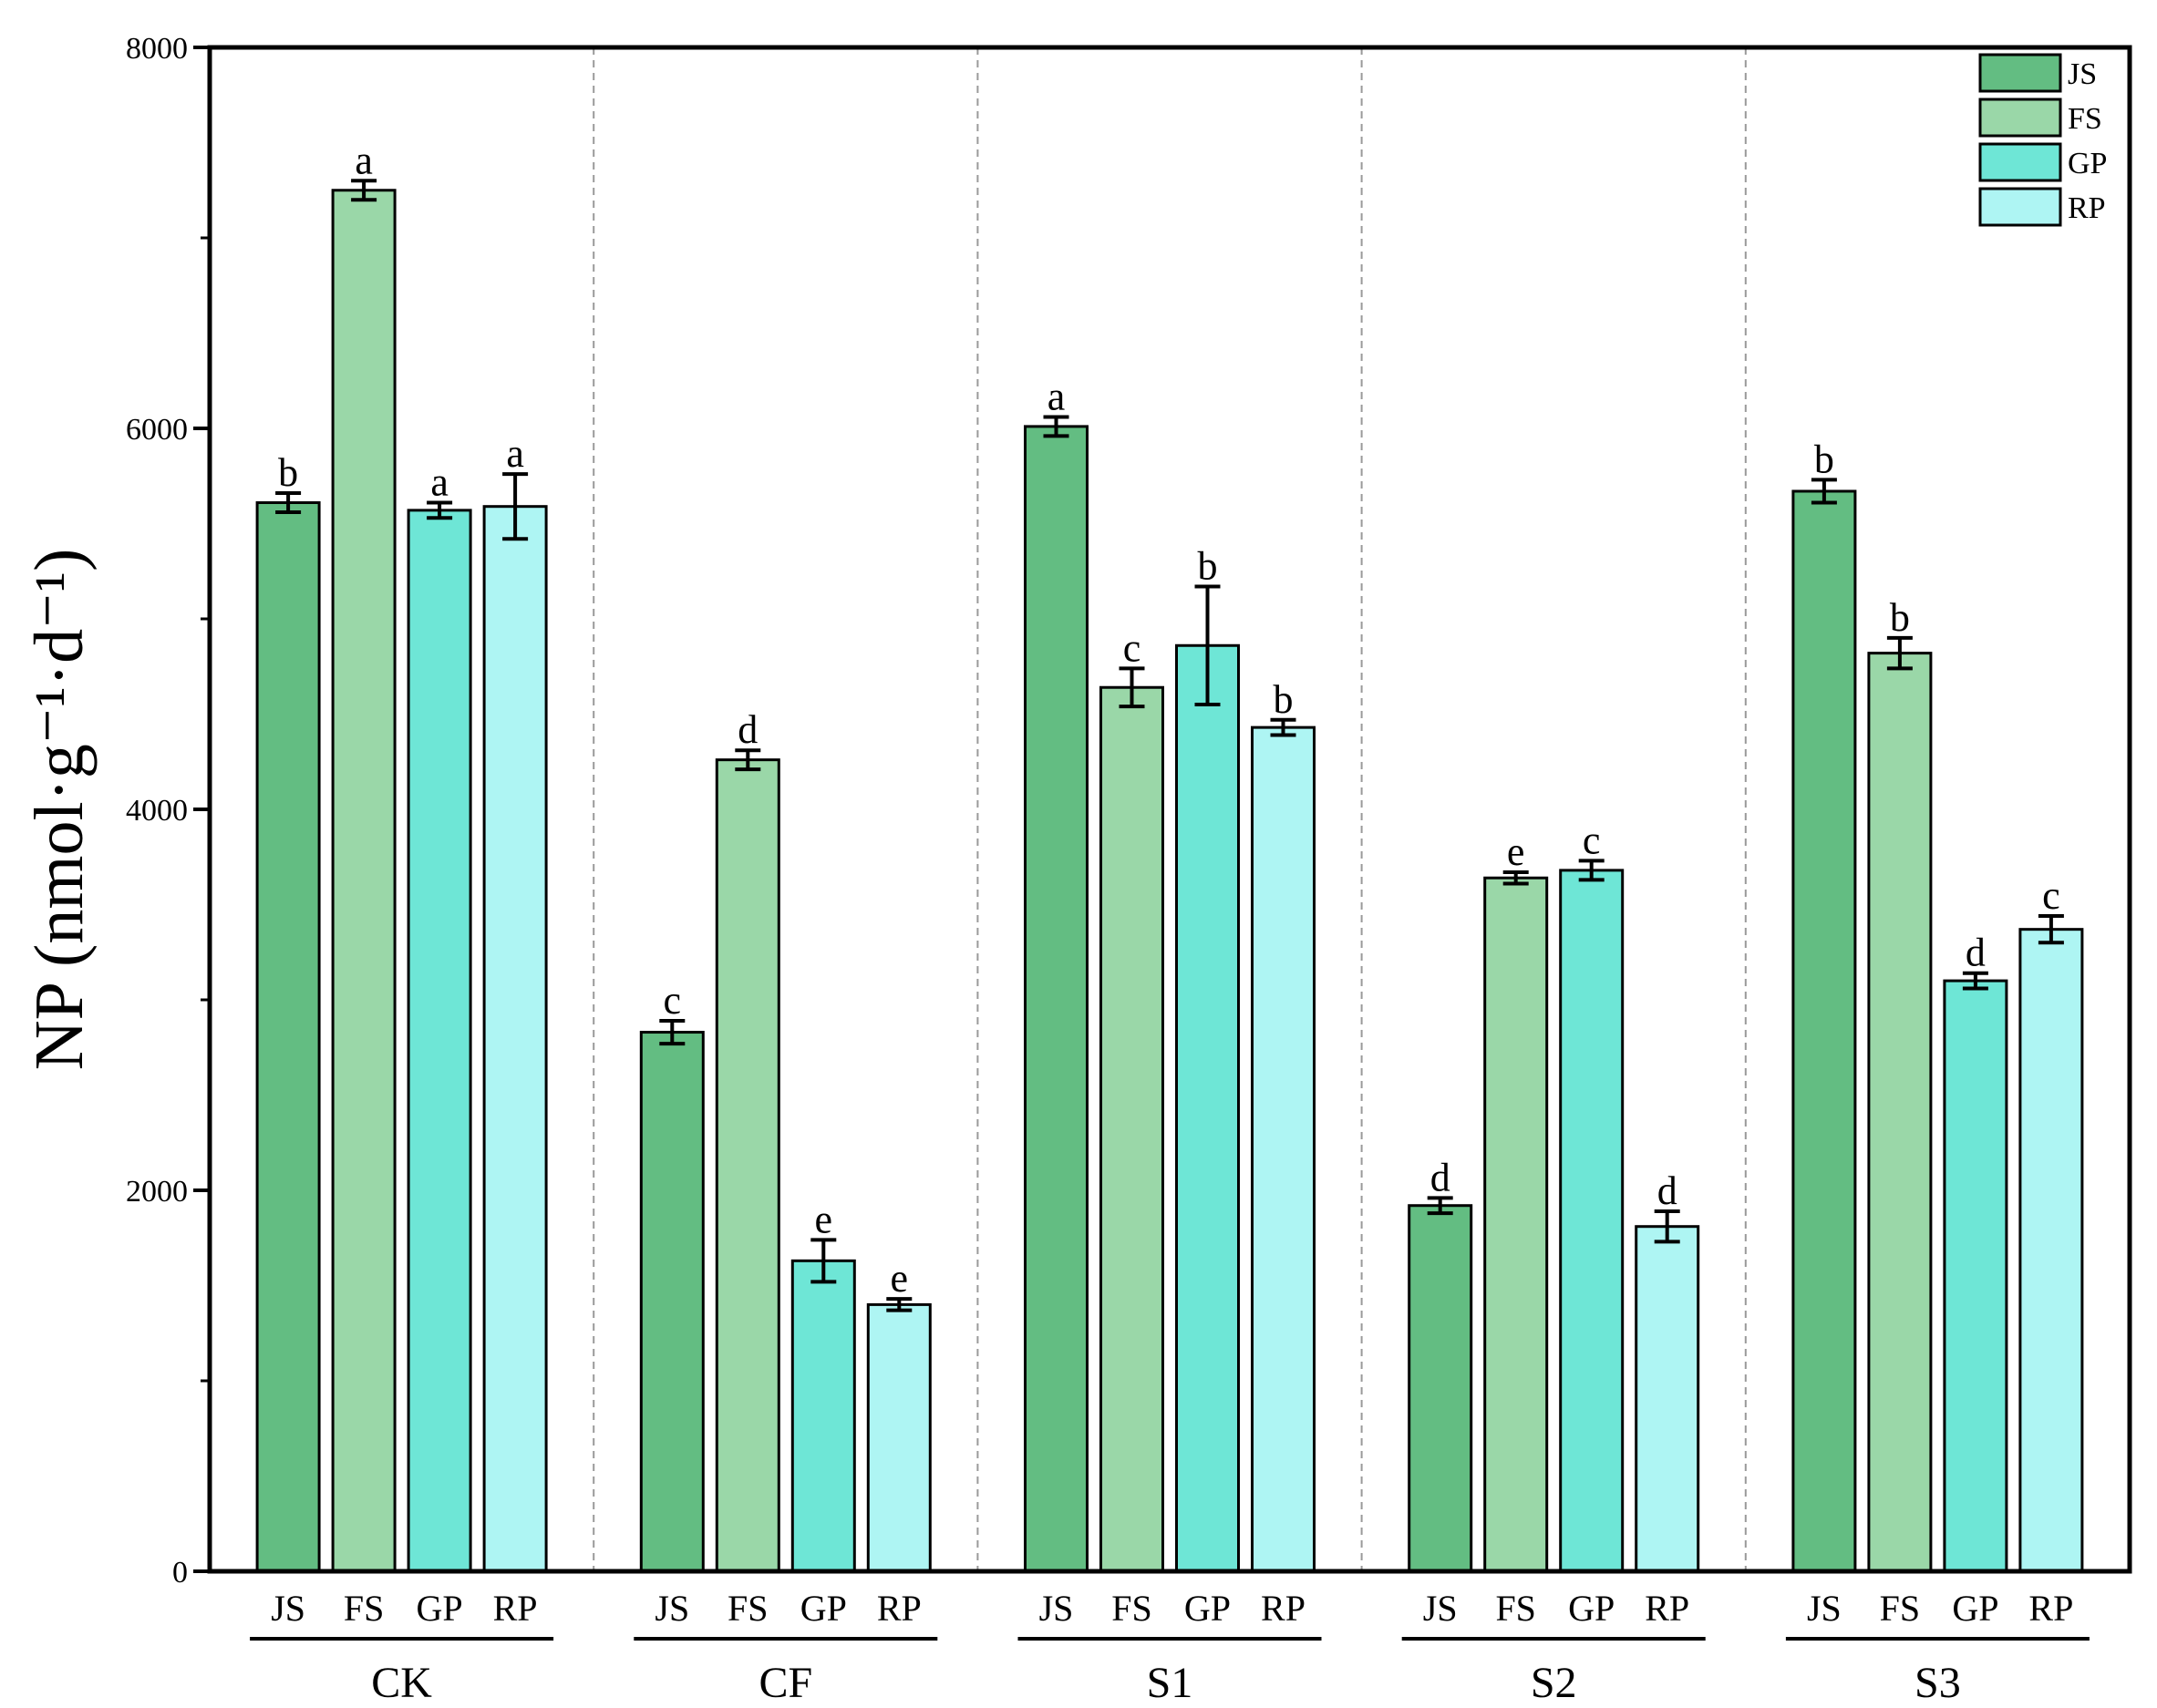  Describe the element at coordinates (1900, 1112) in the screenshot. I see `bar-s3-fs` at that location.